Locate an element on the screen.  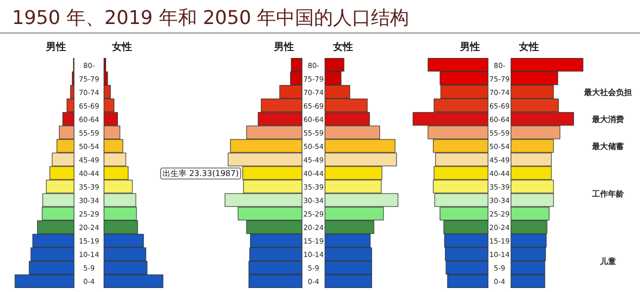
annotation: 出生率 23.33(1987) is located at coordinates (200, 173).